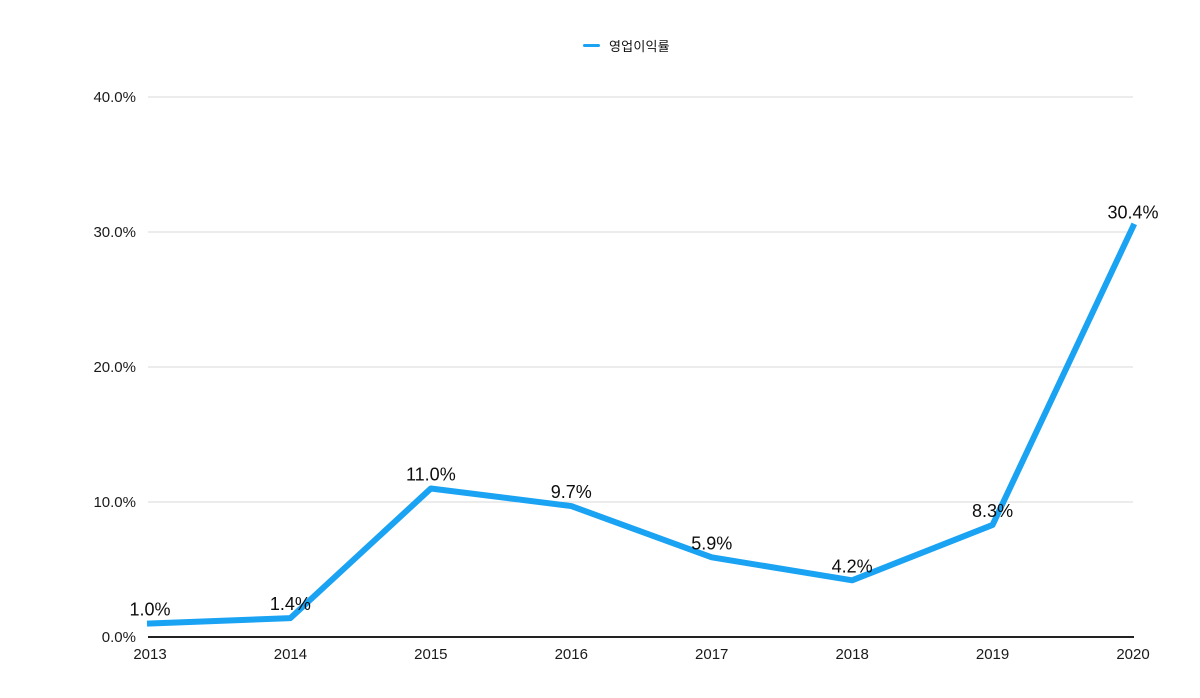 The height and width of the screenshot is (698, 1200). Describe the element at coordinates (114, 232) in the screenshot. I see `y-tick-label: 30.0%` at that location.